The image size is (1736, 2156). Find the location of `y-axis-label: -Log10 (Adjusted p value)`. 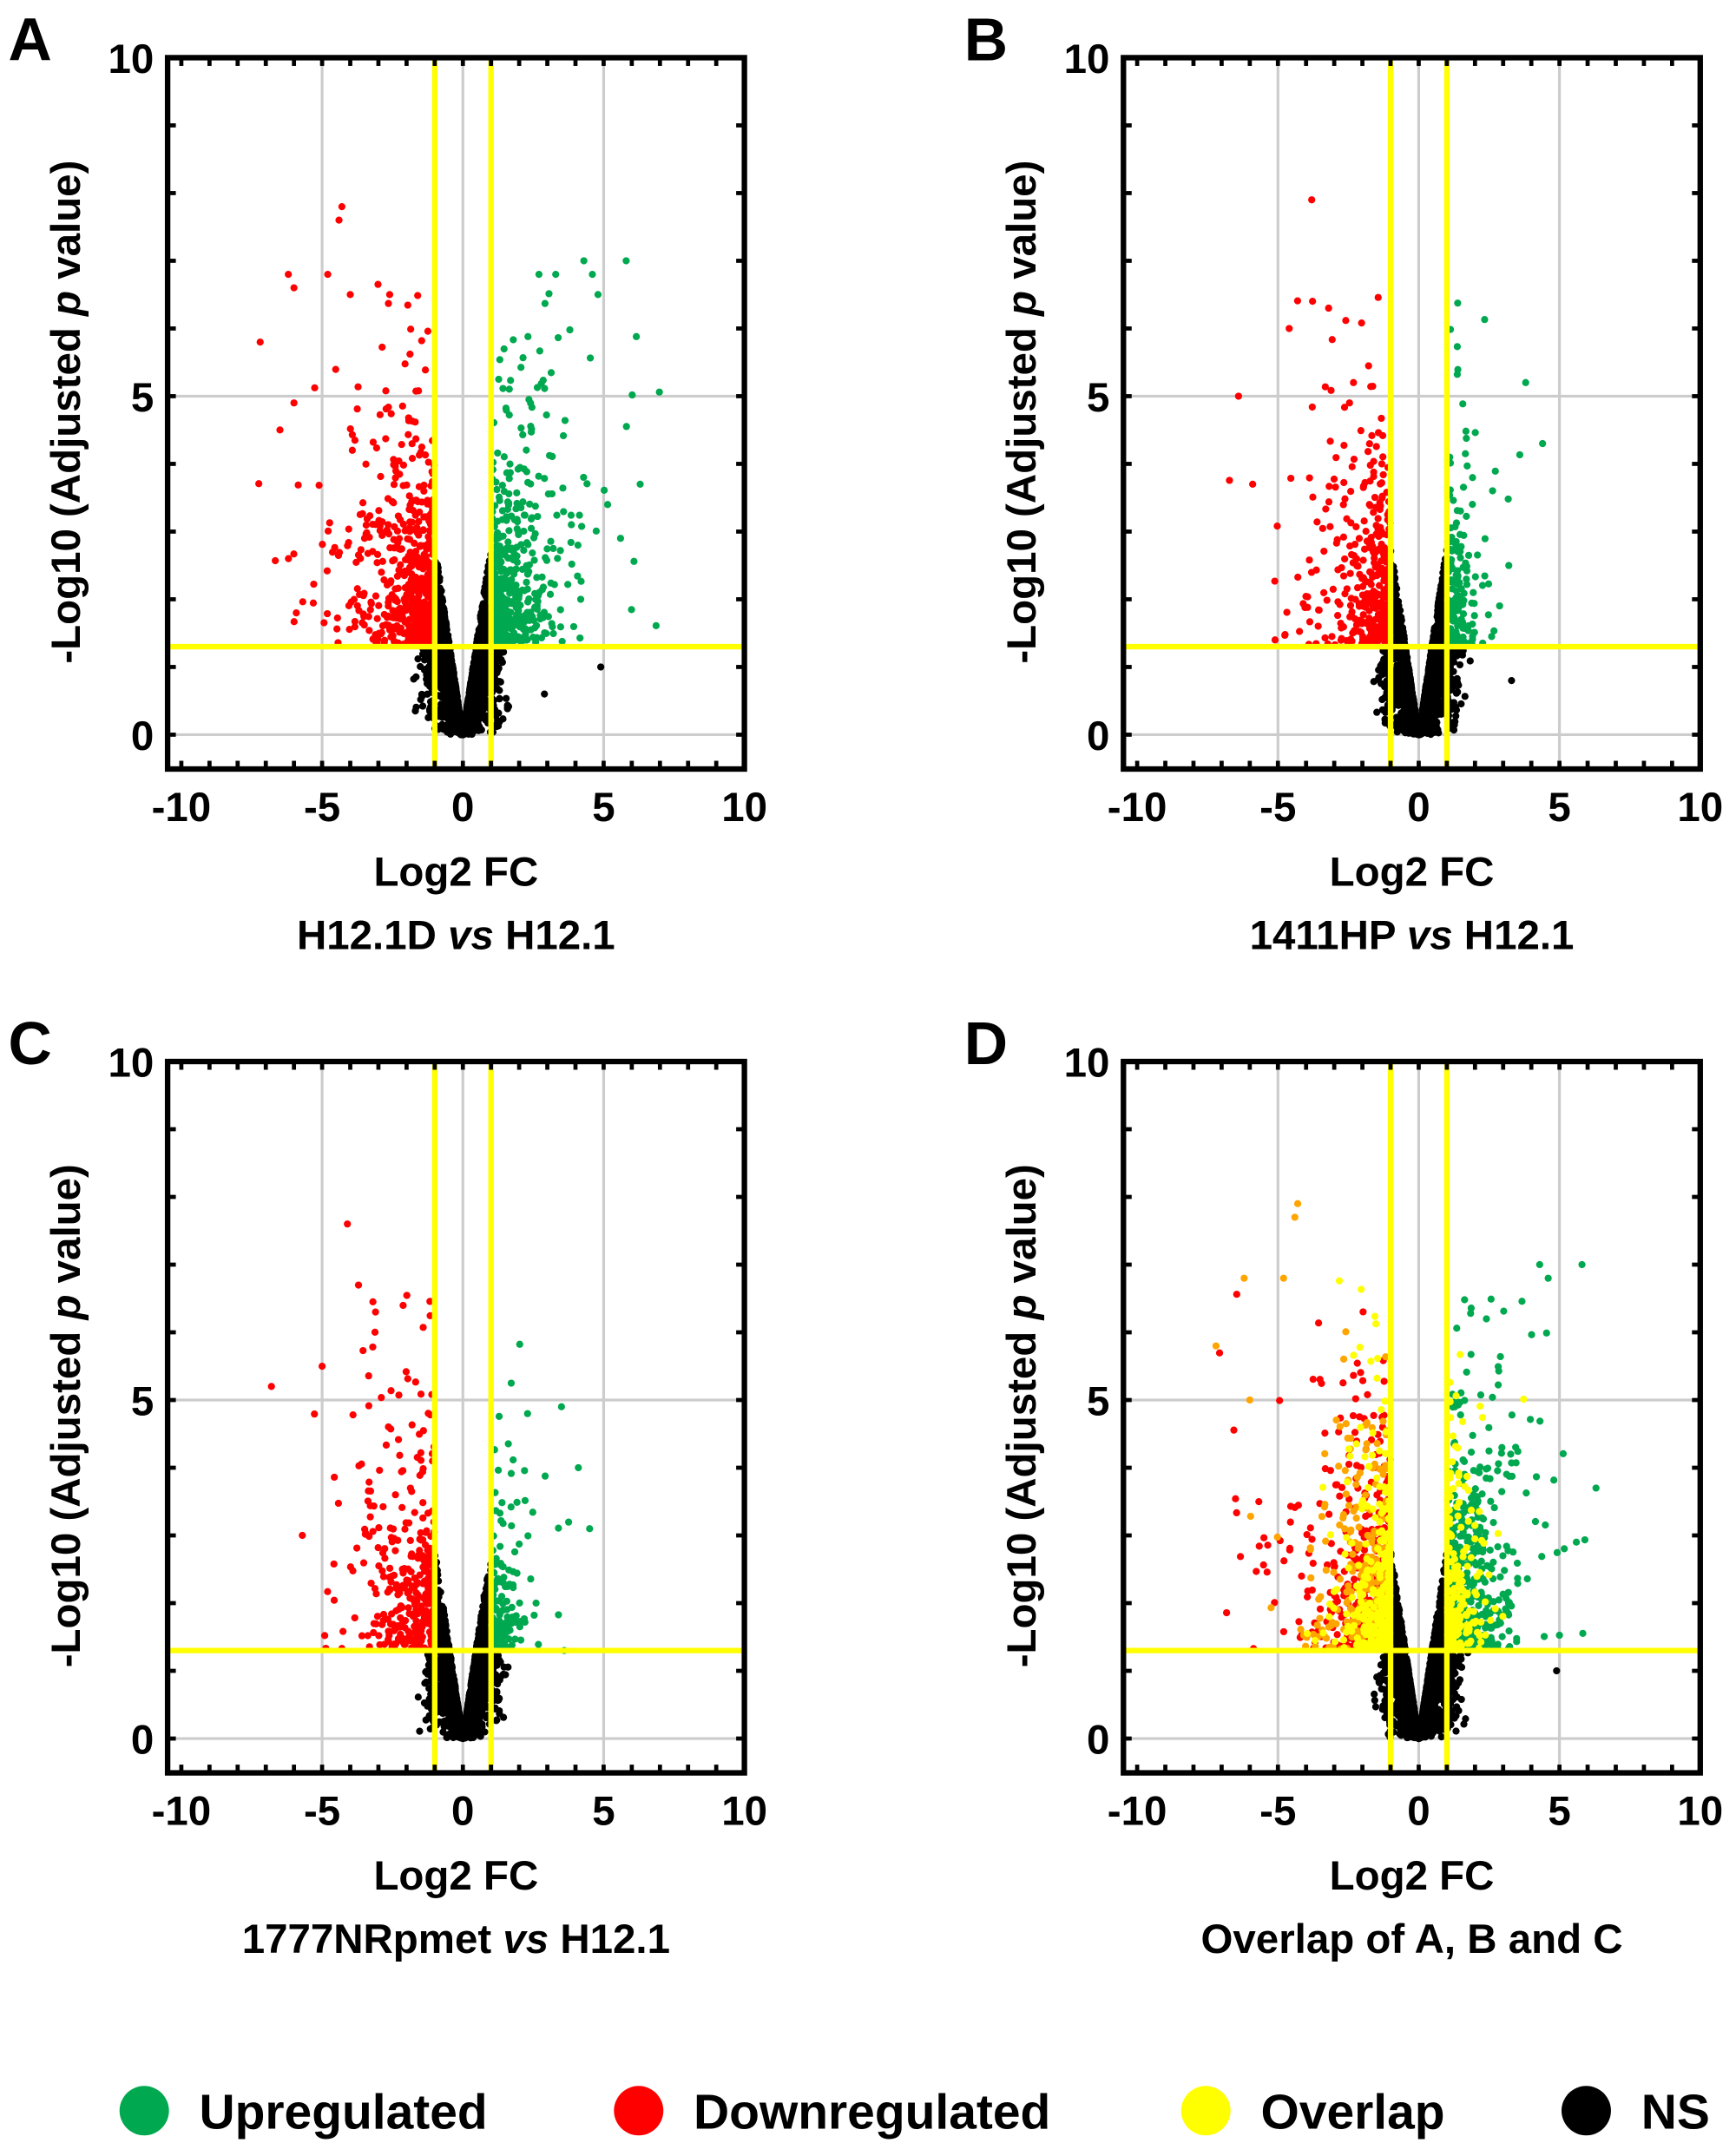

y-axis-label: -Log10 (Adjusted p value) is located at coordinates (66, 412).